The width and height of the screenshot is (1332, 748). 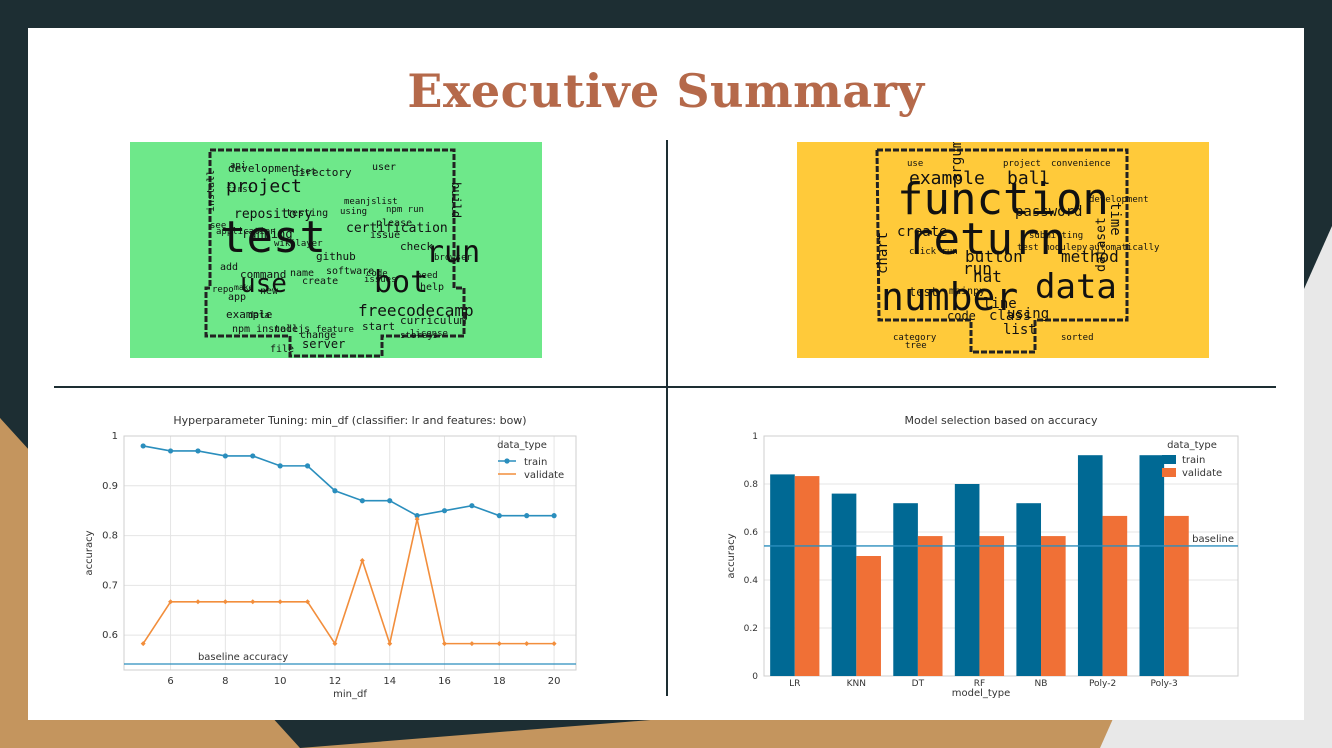 I want to click on word-cloud-word: running, so click(x=267, y=234).